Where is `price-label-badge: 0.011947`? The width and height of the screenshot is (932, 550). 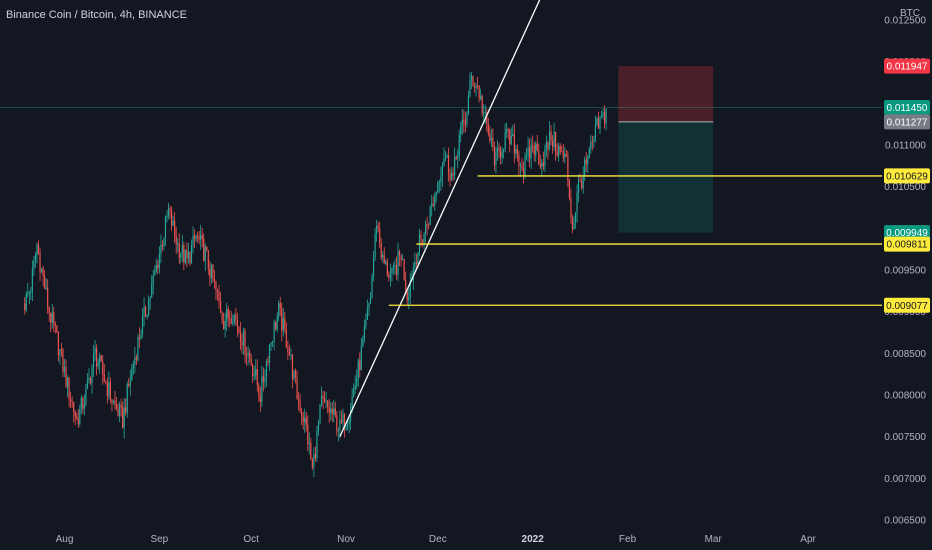
price-label-badge: 0.011947 is located at coordinates (907, 66).